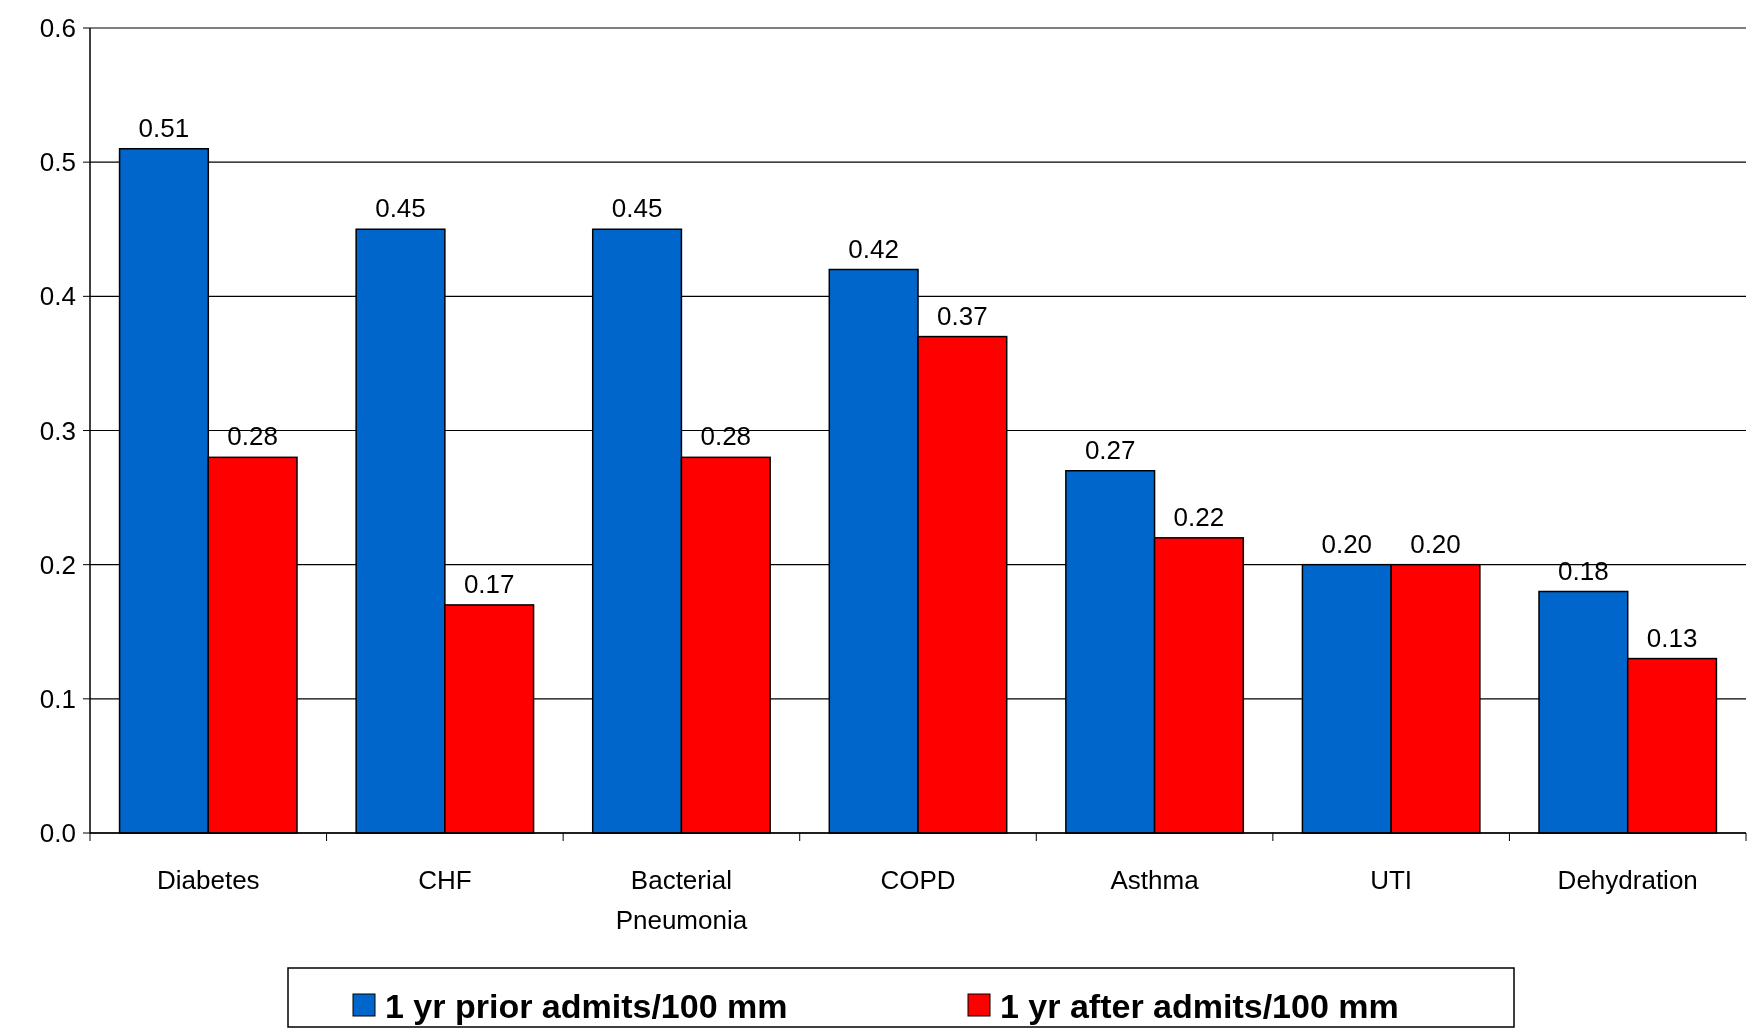  What do you see at coordinates (918, 880) in the screenshot?
I see `x-tick-label: COPD` at bounding box center [918, 880].